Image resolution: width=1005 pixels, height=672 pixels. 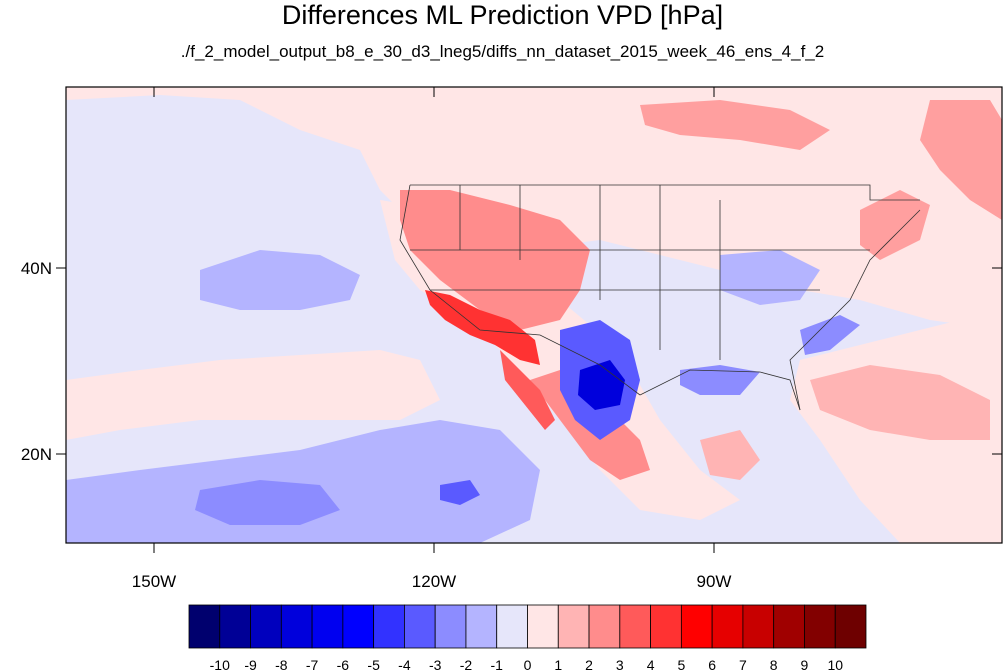 I want to click on region-weak-positive-pacific, so click(x=253, y=395).